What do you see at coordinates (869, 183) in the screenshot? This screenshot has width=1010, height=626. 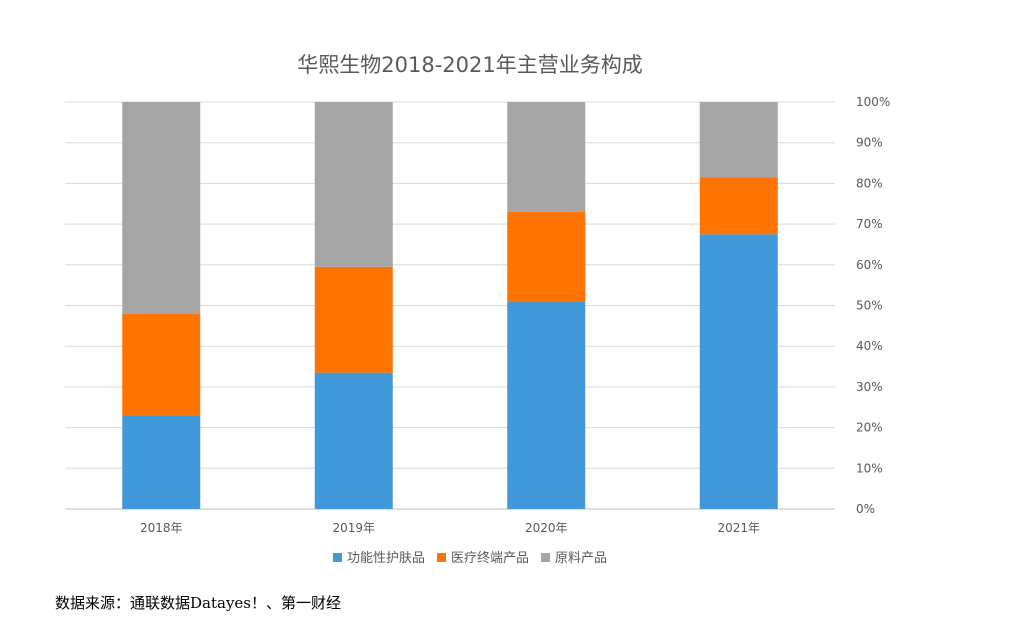 I see `y-tick-label: 80%` at bounding box center [869, 183].